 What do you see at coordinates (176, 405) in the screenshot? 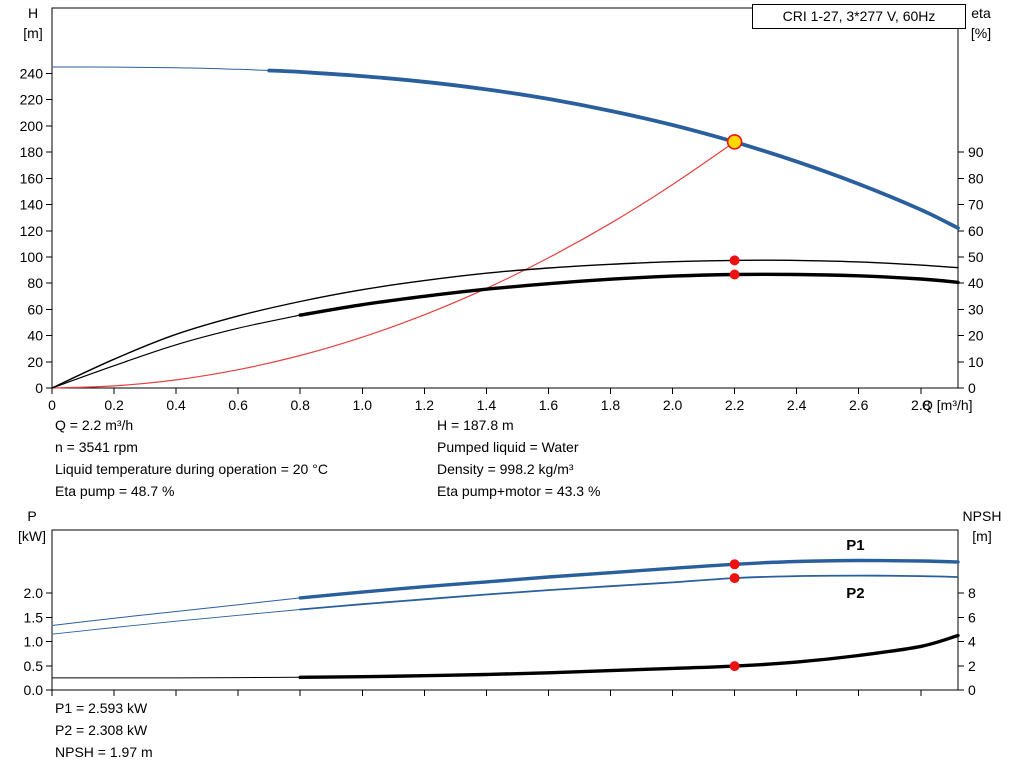
I see `x-tick-label: 0.4` at bounding box center [176, 405].